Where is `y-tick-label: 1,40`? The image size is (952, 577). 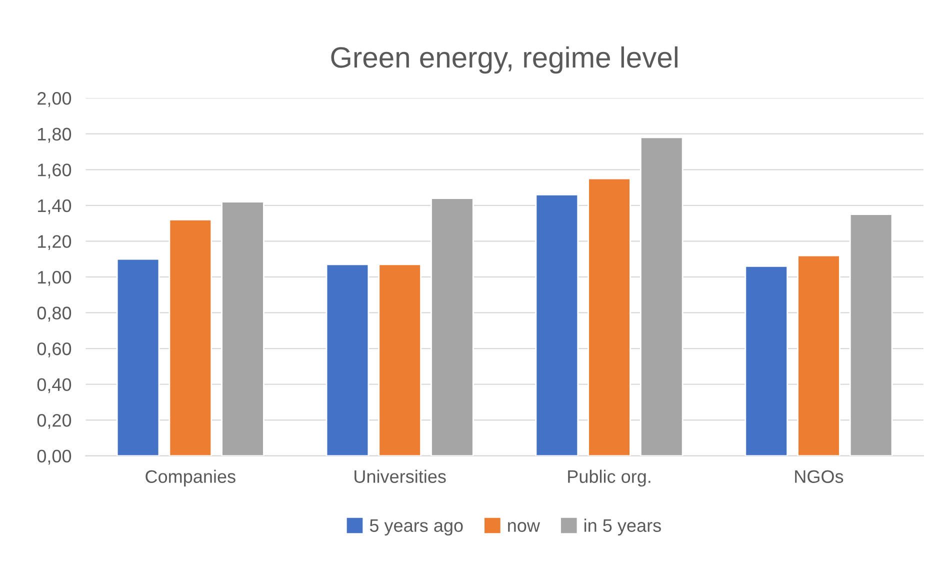
y-tick-label: 1,40 is located at coordinates (55, 206).